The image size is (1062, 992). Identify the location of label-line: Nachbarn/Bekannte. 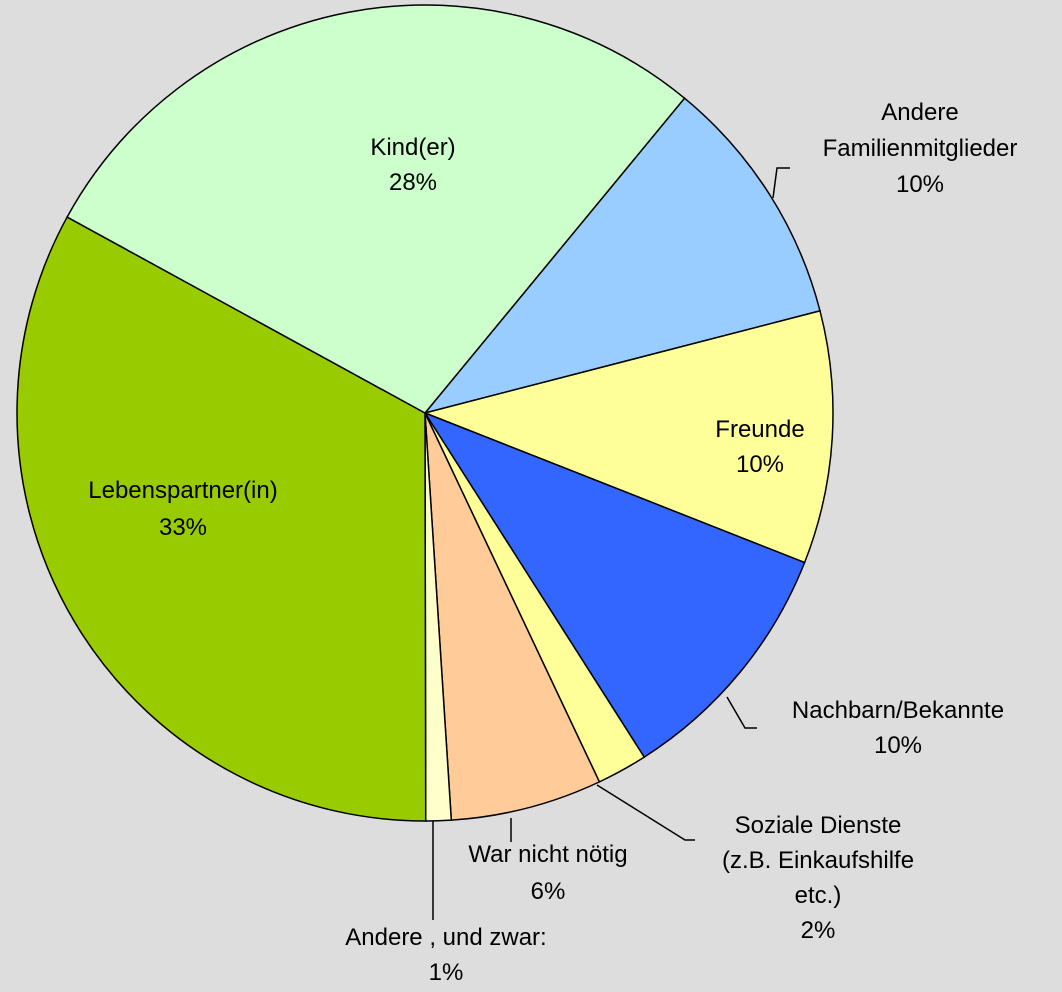
(898, 710).